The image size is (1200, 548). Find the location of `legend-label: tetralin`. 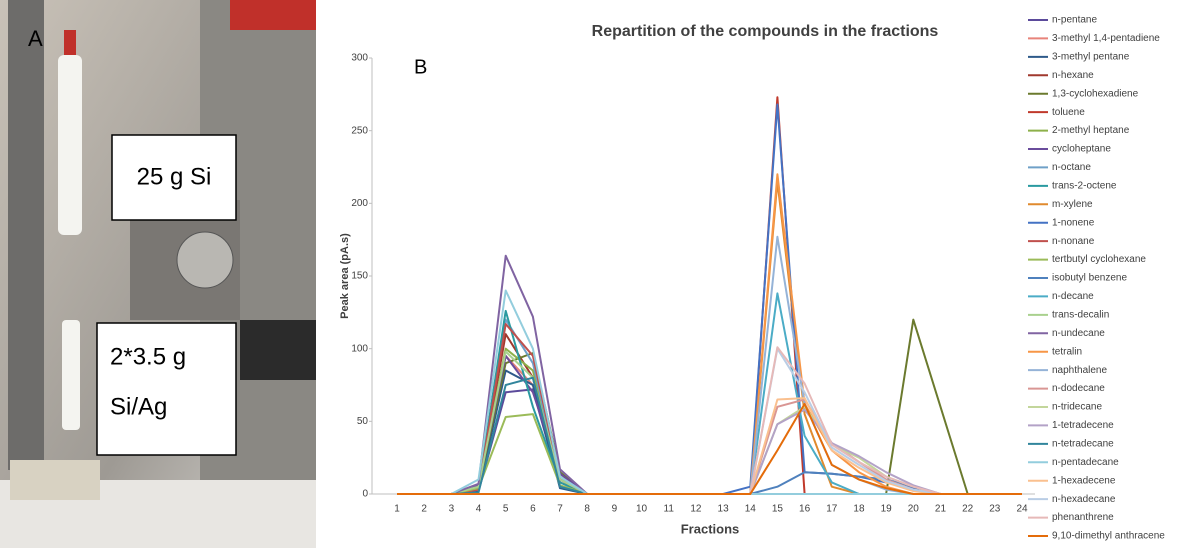

legend-label: tetralin is located at coordinates (1067, 351).